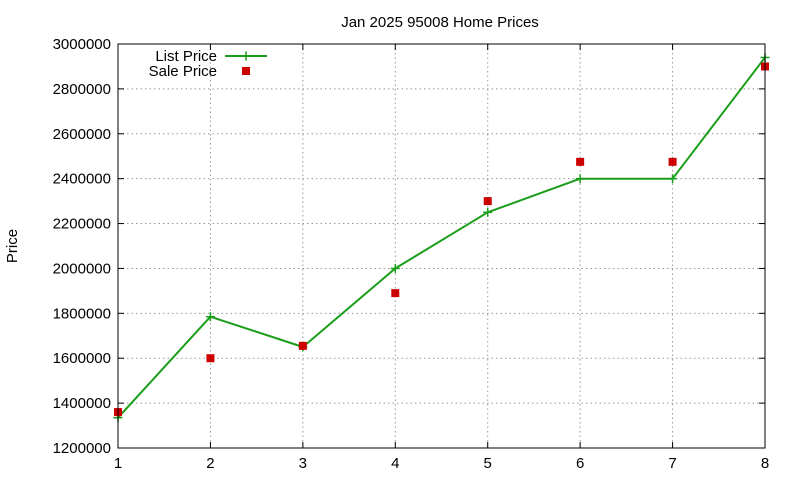 The image size is (800, 480). What do you see at coordinates (118, 463) in the screenshot?
I see `x-tick-label: 1` at bounding box center [118, 463].